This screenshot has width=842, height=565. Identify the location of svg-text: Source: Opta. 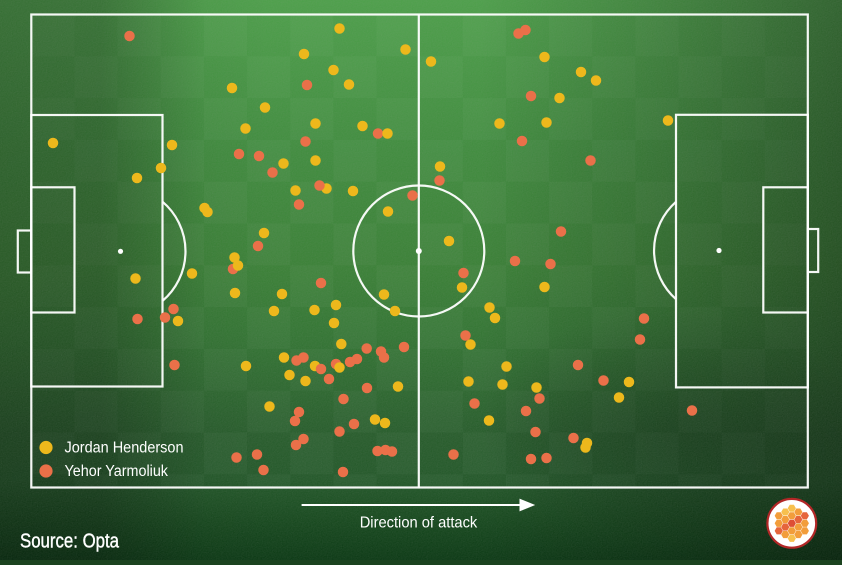
(70, 542).